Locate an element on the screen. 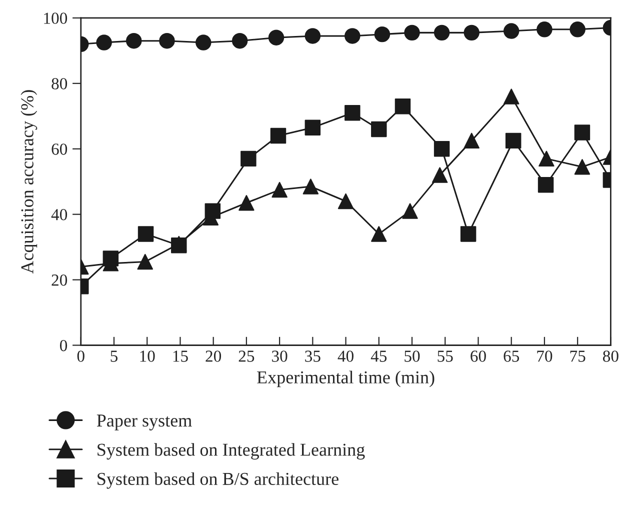 This screenshot has height=513, width=627. x-tick-label: 20 is located at coordinates (214, 356).